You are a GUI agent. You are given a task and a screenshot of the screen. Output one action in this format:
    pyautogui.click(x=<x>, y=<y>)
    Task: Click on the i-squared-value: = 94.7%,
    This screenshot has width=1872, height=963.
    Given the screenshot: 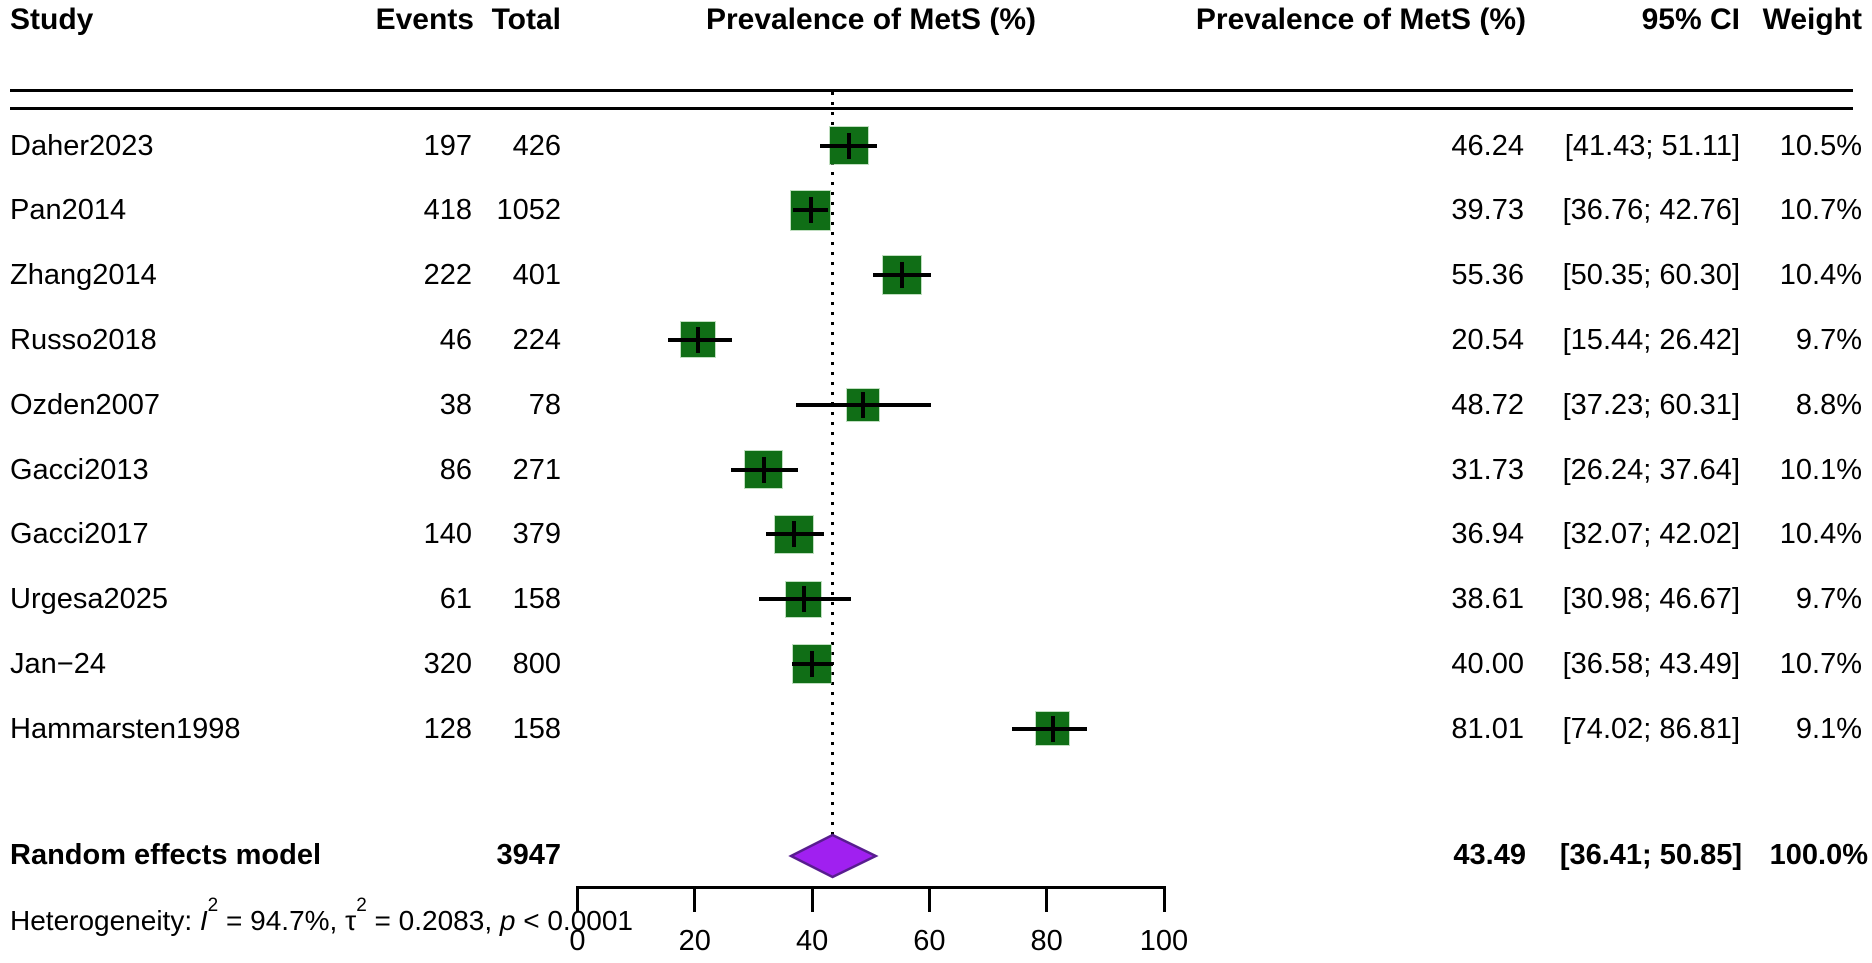 What is the action you would take?
    pyautogui.click(x=282, y=920)
    